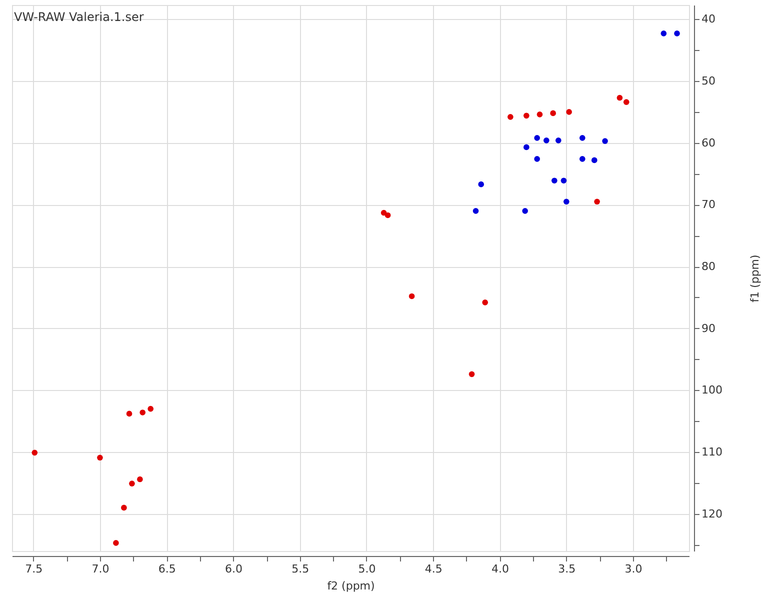 The height and width of the screenshot is (603, 780). What do you see at coordinates (501, 569) in the screenshot?
I see `x-tick-label: 4.0` at bounding box center [501, 569].